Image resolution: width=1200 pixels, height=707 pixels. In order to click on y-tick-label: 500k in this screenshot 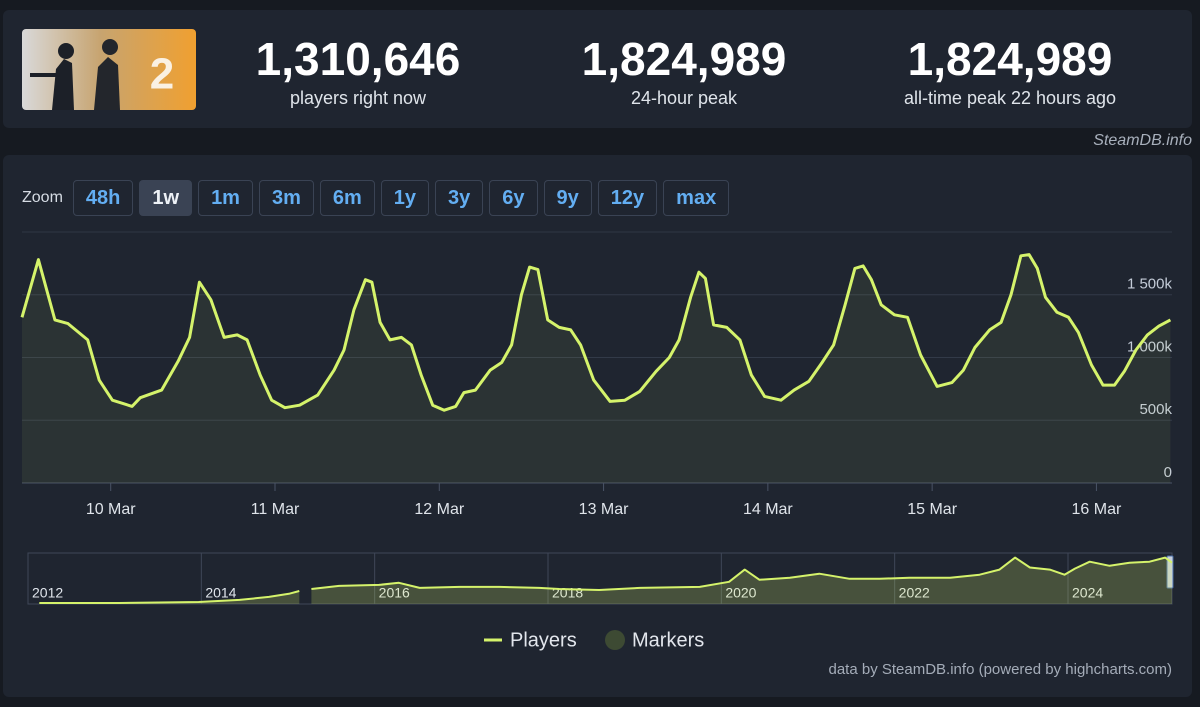, I will do `click(1155, 409)`.